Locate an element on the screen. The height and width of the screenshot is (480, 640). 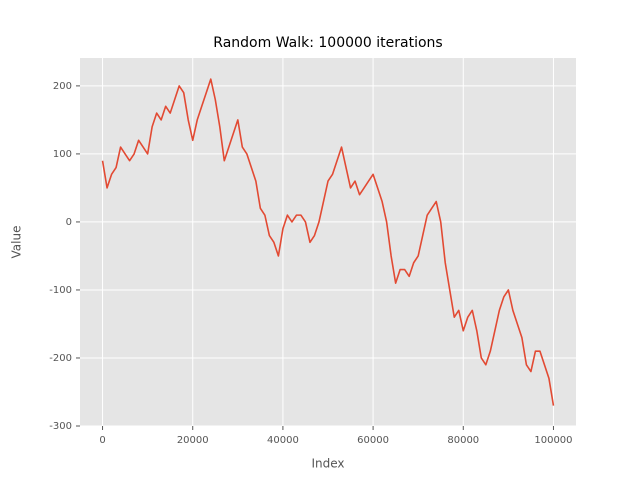
chart-title: Random Walk: 100000 iterations is located at coordinates (327, 43).